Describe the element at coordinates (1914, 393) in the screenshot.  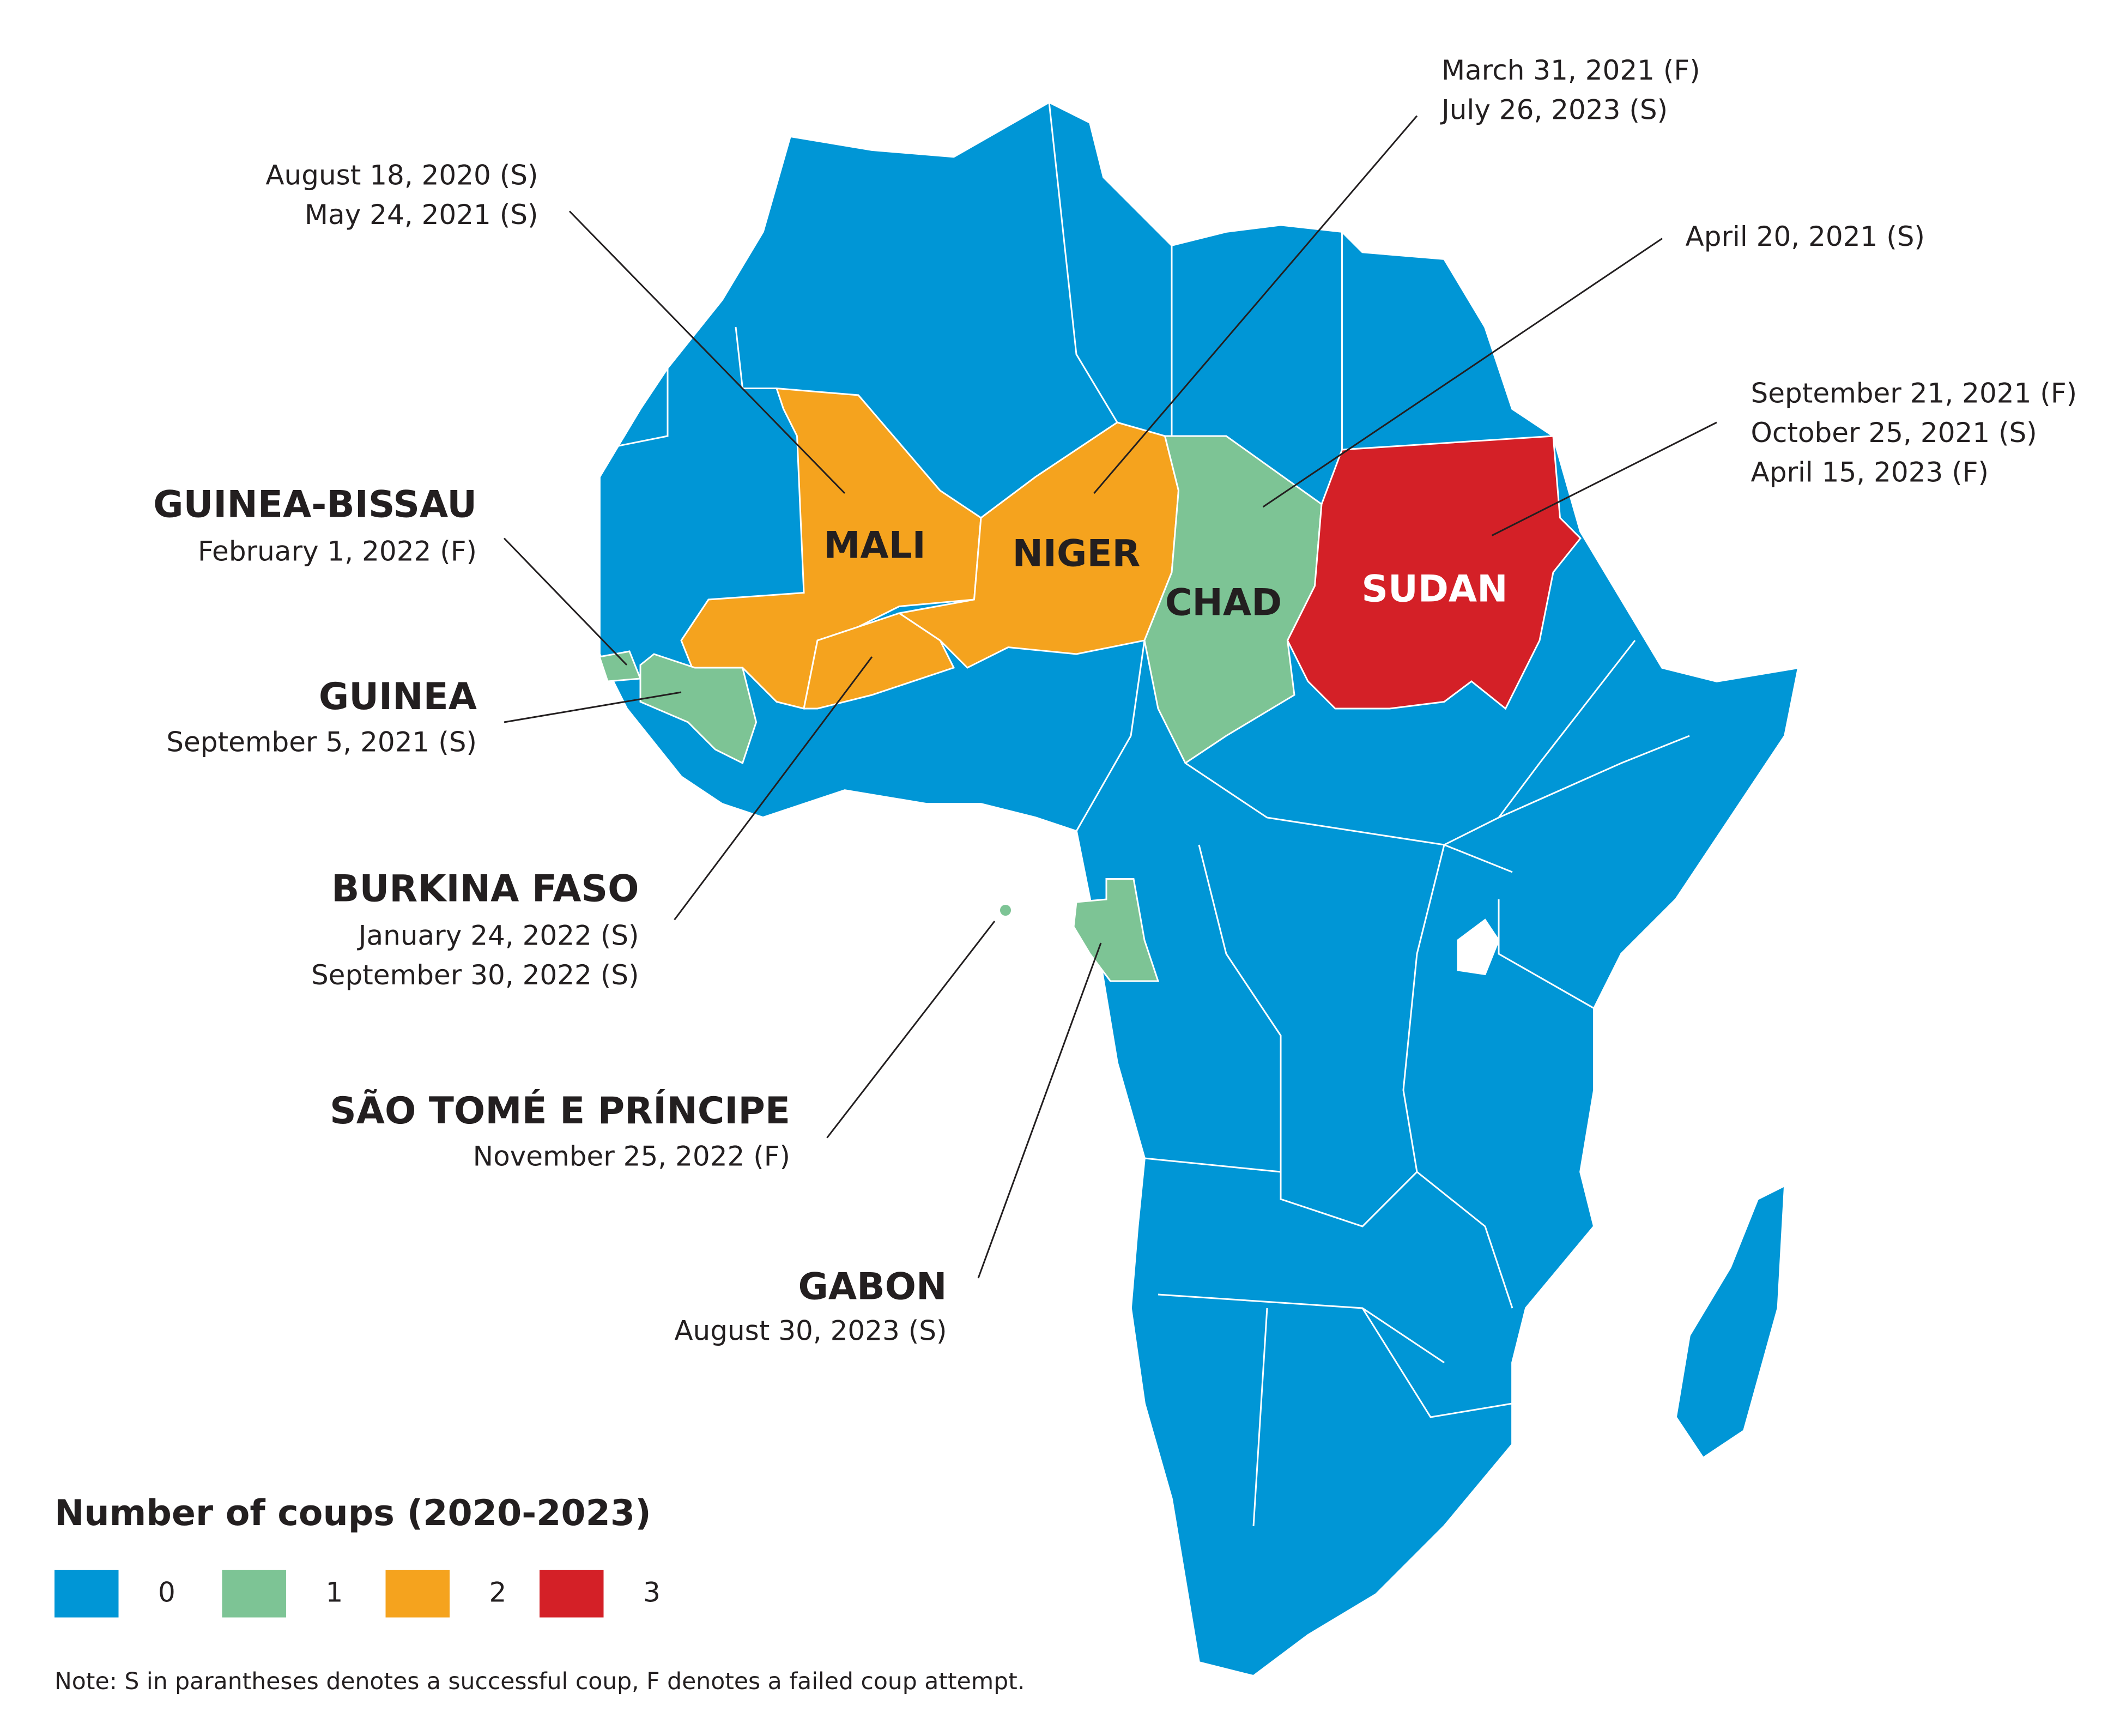
I see `coup-date: September 21, 2021 (F)` at that location.